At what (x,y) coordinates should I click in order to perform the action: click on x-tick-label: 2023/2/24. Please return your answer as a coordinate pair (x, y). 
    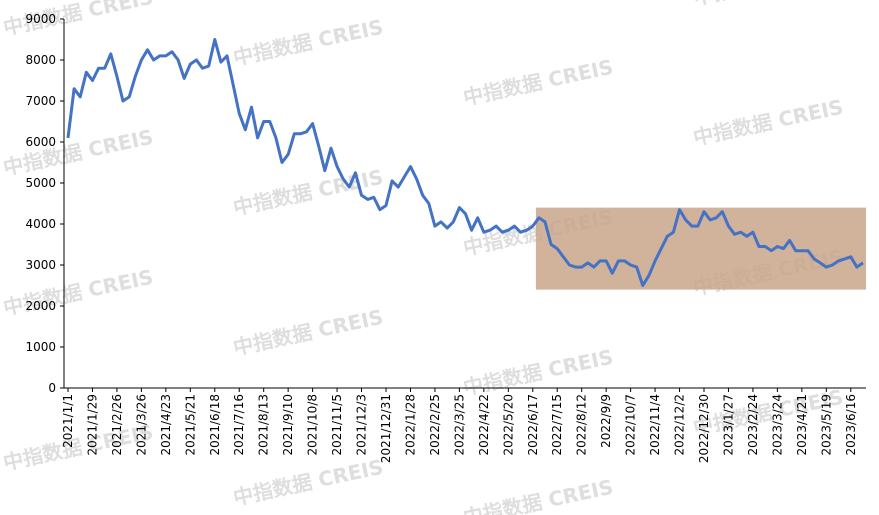
    Looking at the image, I should click on (753, 425).